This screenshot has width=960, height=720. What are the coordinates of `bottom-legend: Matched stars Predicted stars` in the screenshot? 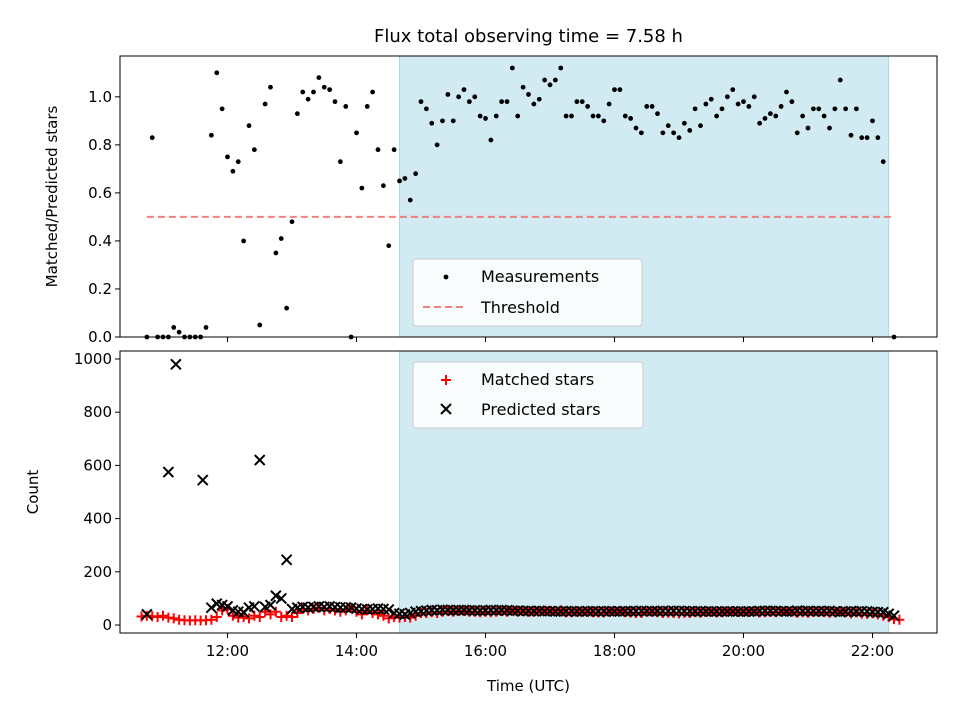 It's located at (528, 395).